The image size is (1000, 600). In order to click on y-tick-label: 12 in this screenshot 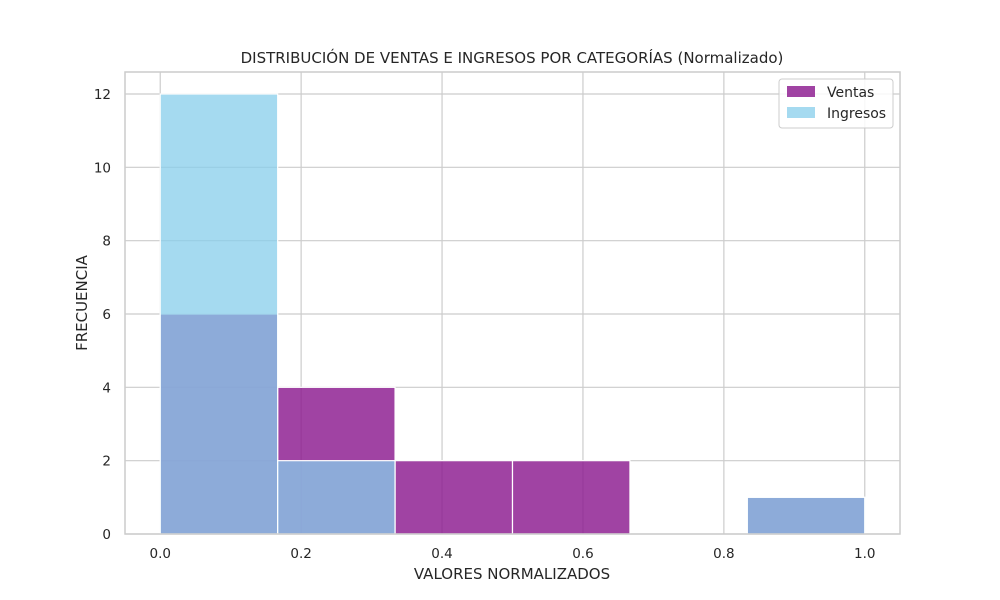, I will do `click(102, 95)`.